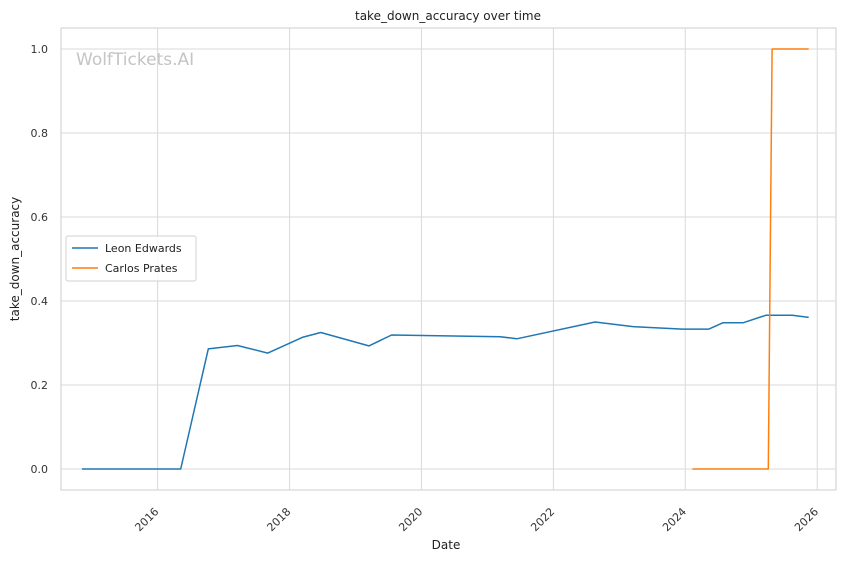 This screenshot has height=561, width=844. I want to click on y-tick-label: 0.2, so click(40, 385).